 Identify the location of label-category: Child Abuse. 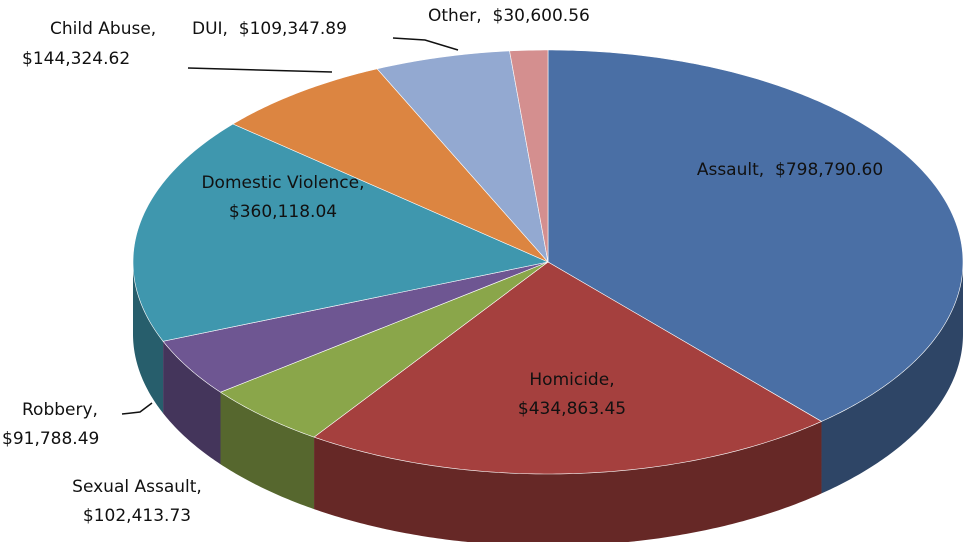
(100, 29).